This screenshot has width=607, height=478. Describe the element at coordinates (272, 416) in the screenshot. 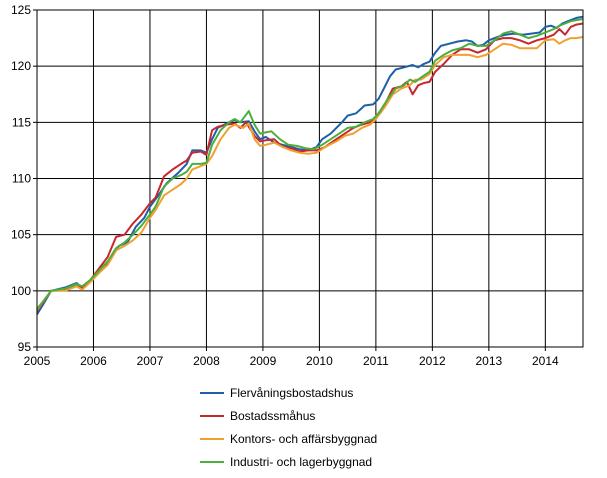

I see `legend-label: Bostadssmåhus` at that location.